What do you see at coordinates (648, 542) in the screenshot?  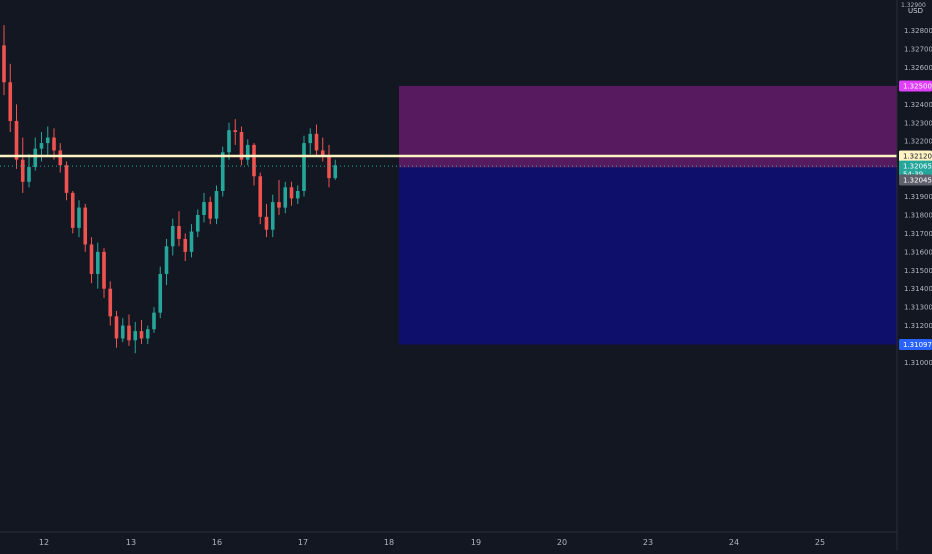 I see `time-tick-label: 23` at bounding box center [648, 542].